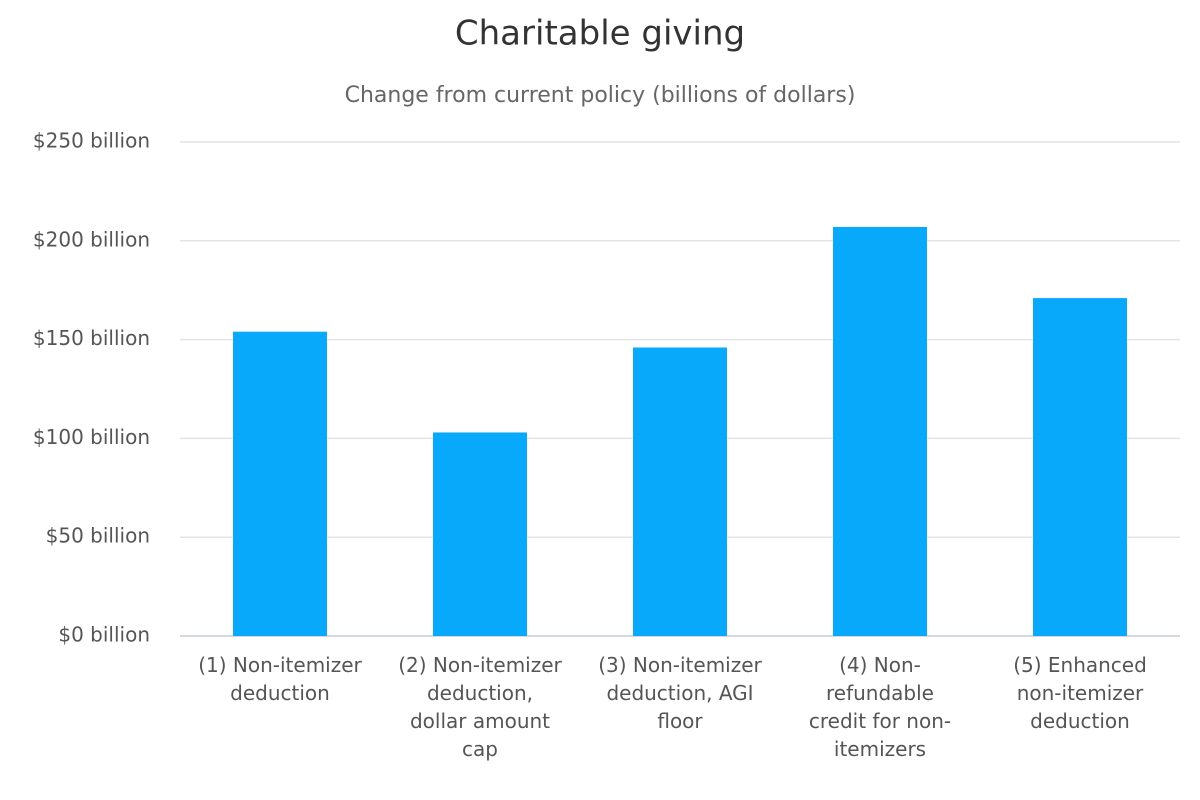 This screenshot has width=1200, height=800. Describe the element at coordinates (91, 239) in the screenshot. I see `y-tick-label: $200 billion` at that location.